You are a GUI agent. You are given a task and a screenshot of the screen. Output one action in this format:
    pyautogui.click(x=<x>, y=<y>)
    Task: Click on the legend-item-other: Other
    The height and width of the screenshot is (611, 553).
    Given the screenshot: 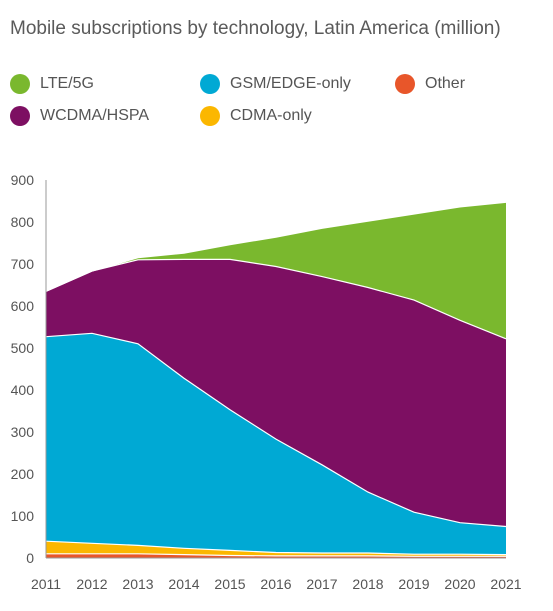 What is the action you would take?
    pyautogui.click(x=430, y=84)
    